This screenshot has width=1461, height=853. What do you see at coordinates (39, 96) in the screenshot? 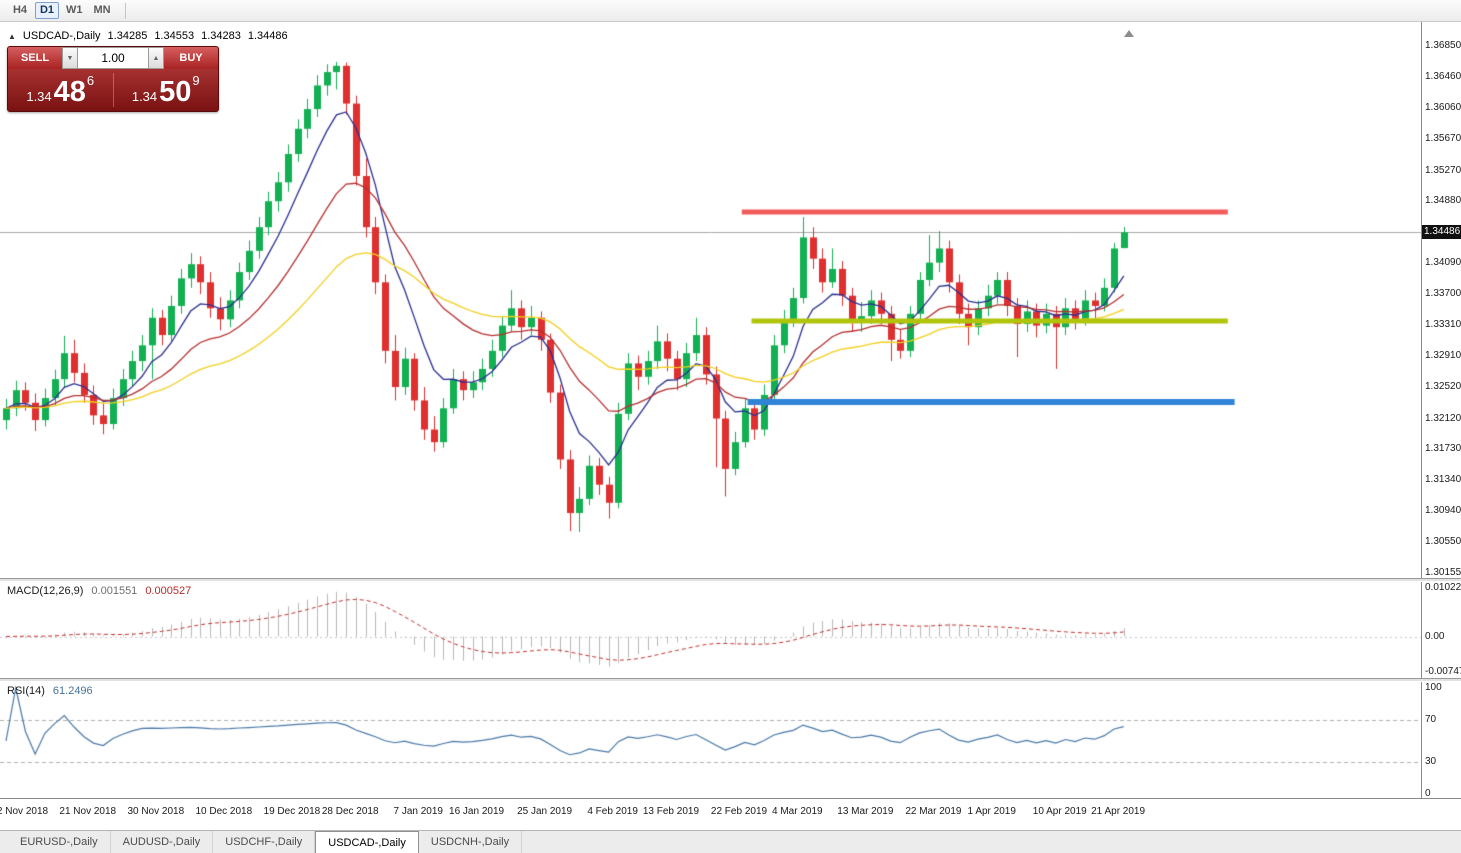
I see `sell-price-figure: 1.34` at bounding box center [39, 96].